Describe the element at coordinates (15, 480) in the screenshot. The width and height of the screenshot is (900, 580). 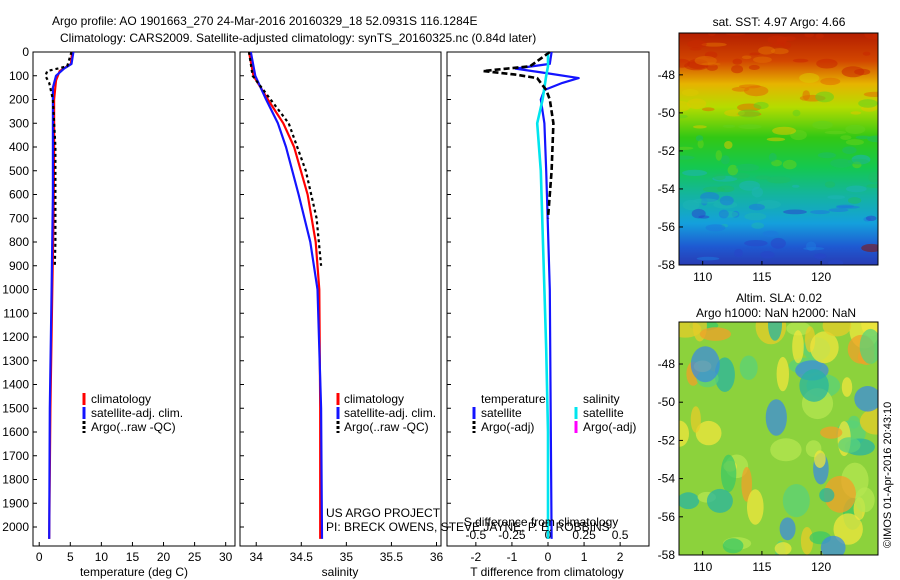
I see `y-tick-label: 1800` at that location.